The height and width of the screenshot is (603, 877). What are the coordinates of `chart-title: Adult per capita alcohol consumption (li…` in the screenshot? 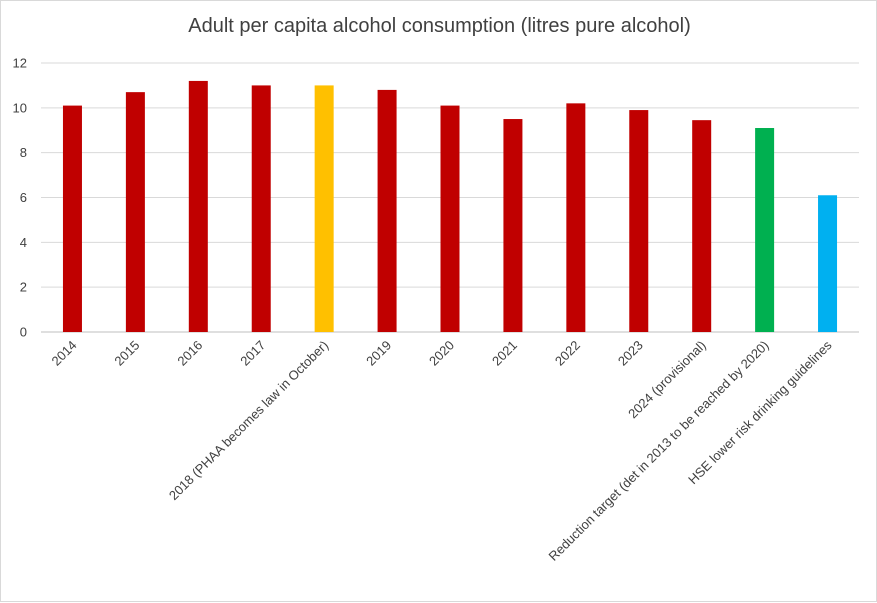 It's located at (439, 26).